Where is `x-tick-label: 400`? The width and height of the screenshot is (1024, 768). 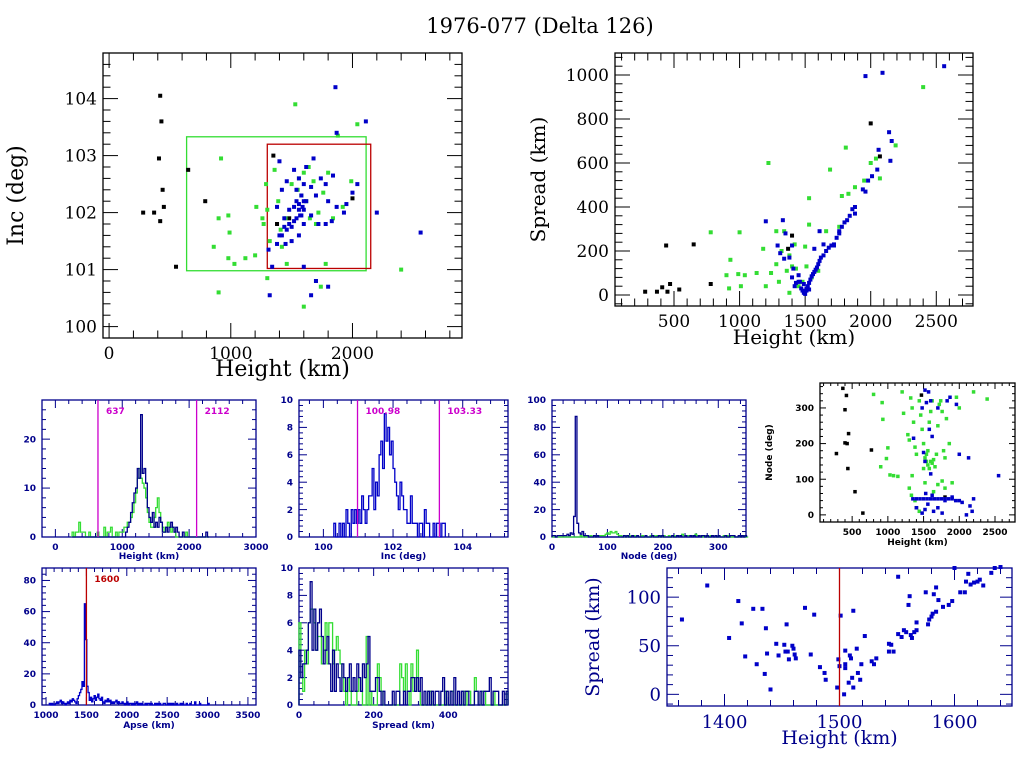
x-tick-label: 400 is located at coordinates (448, 716).